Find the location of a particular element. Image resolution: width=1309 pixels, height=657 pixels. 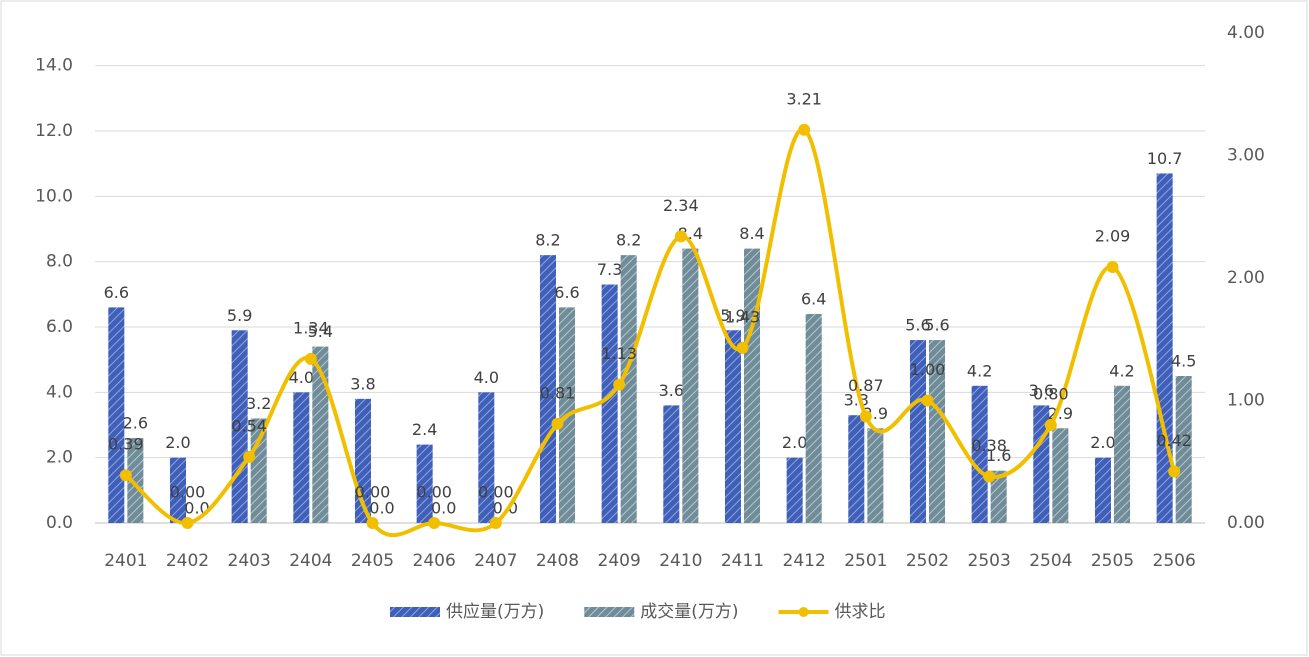

y-tick-label: 10.0 is located at coordinates (54, 196).